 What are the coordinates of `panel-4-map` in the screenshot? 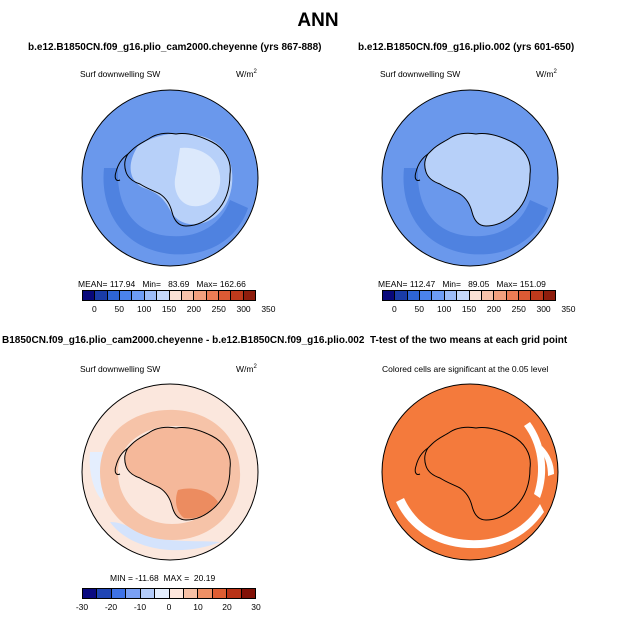 It's located at (470, 472).